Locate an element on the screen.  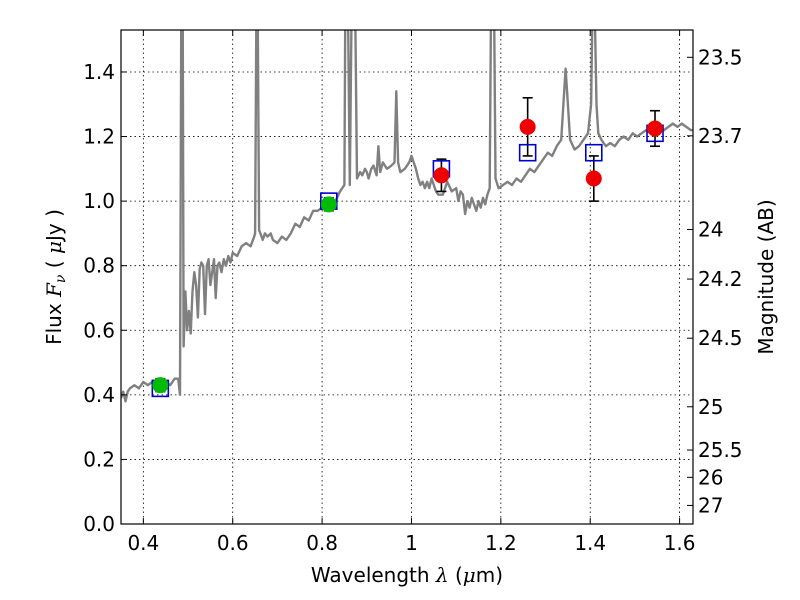
y-axis-label-mu: μ is located at coordinates (54, 247).